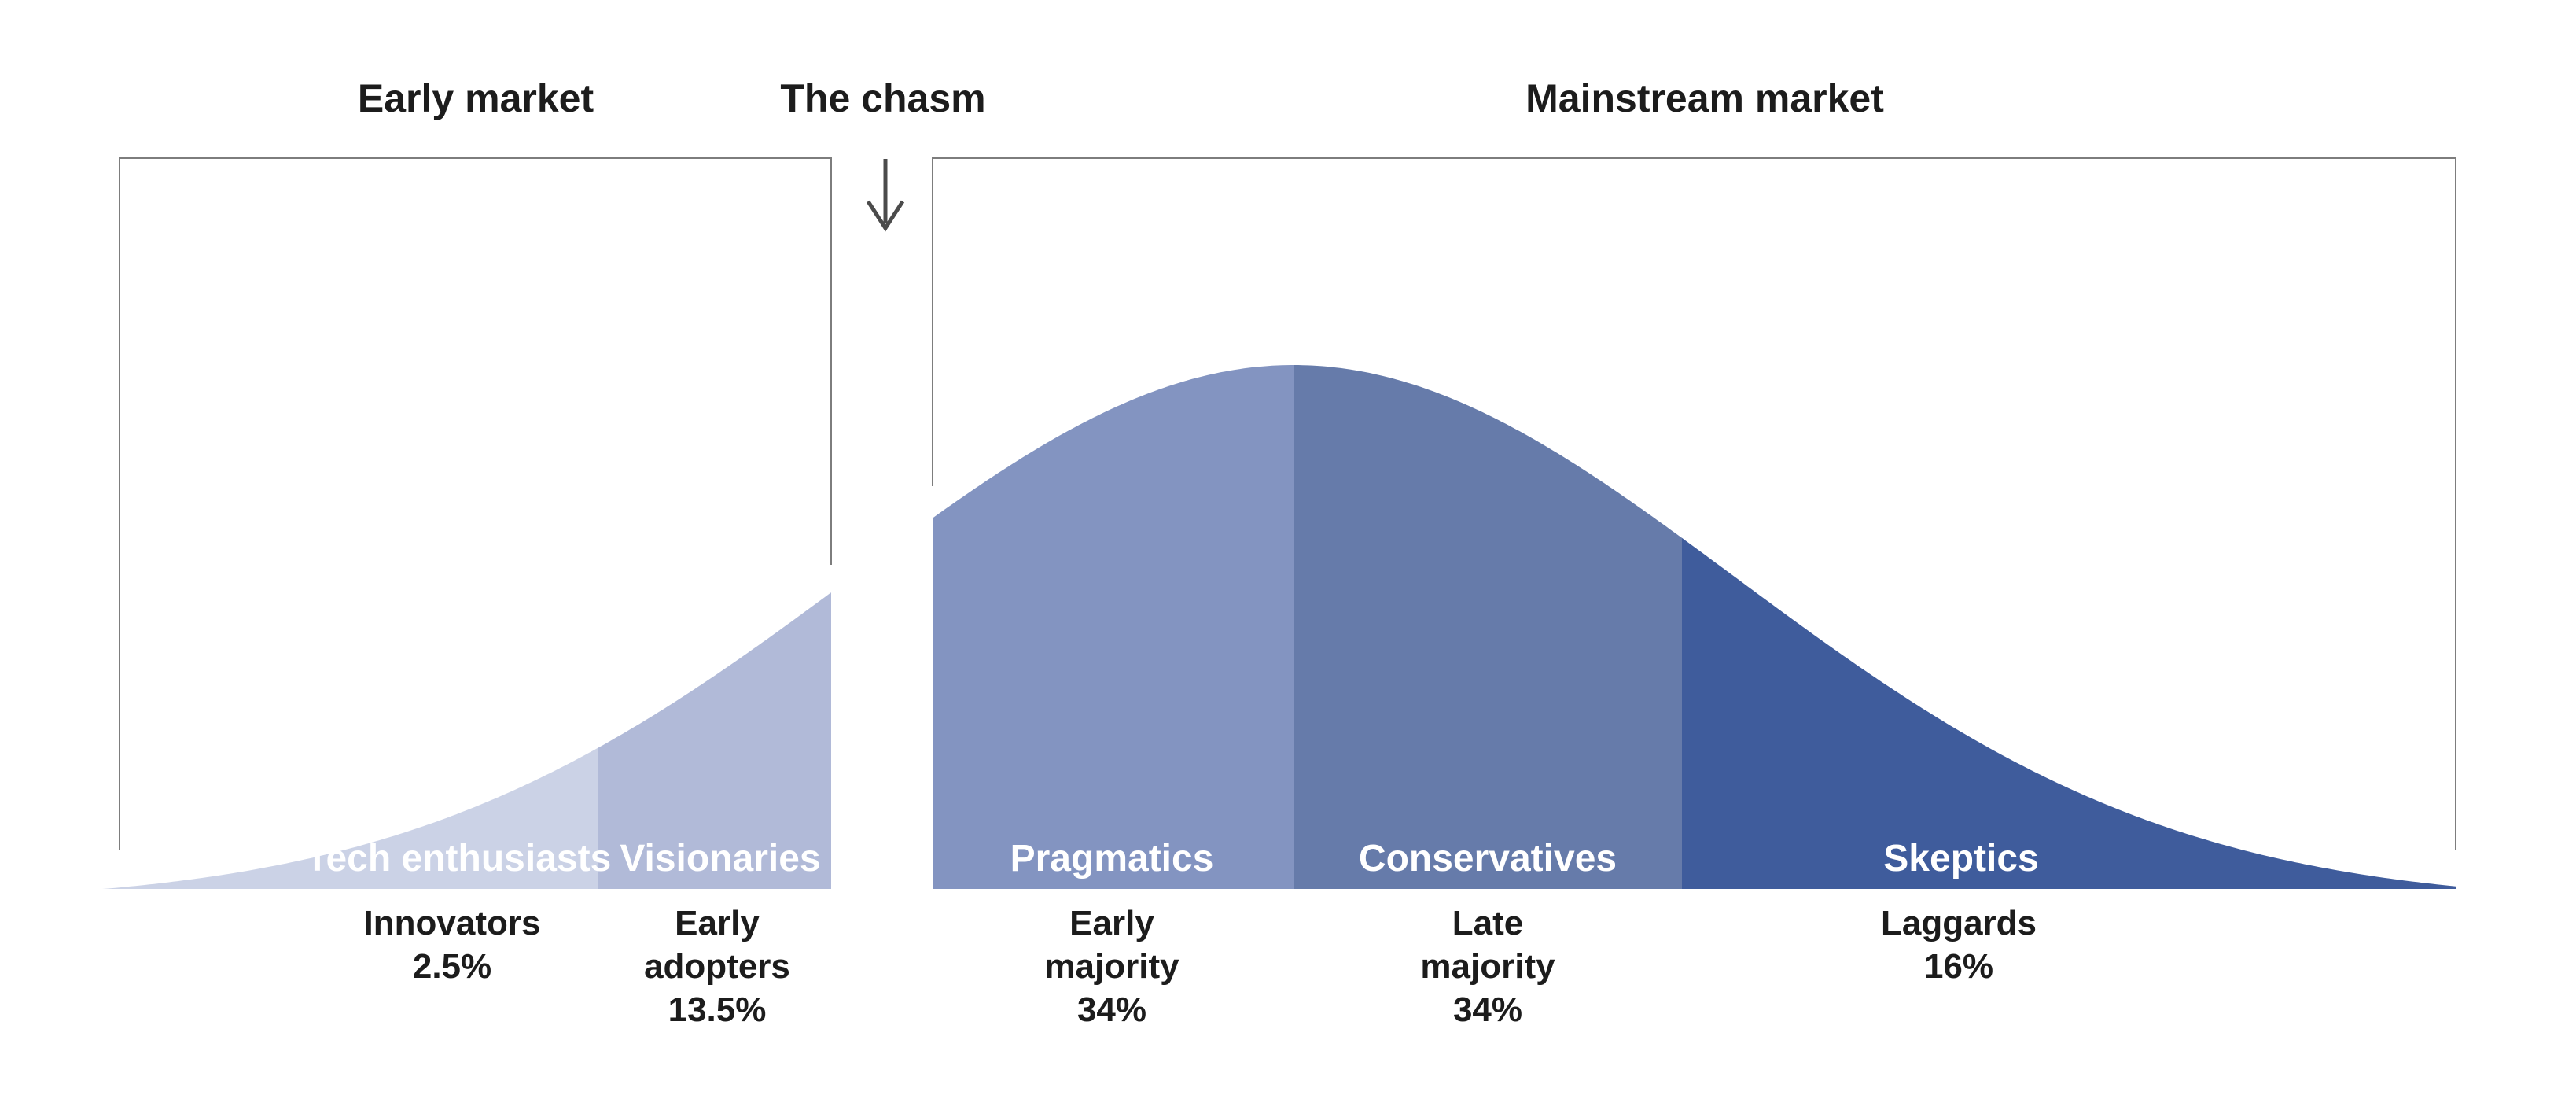 The width and height of the screenshot is (2576, 1110). Describe the element at coordinates (1488, 627) in the screenshot. I see `segment-fill-conservatives` at that location.